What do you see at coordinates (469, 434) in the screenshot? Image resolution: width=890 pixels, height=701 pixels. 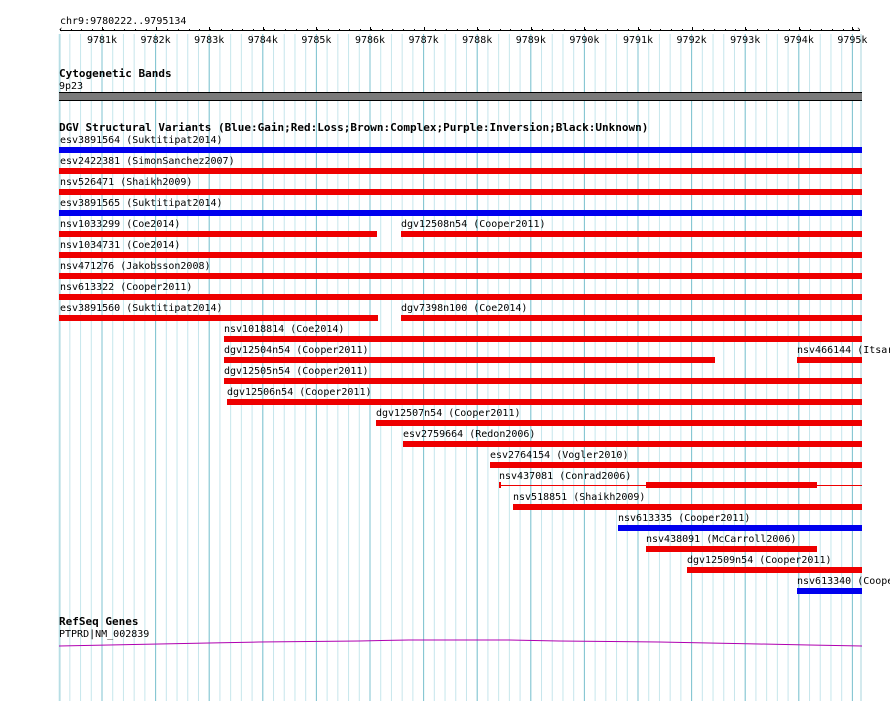 I see `variant-label: esv2759664 (Redon2006)` at bounding box center [469, 434].